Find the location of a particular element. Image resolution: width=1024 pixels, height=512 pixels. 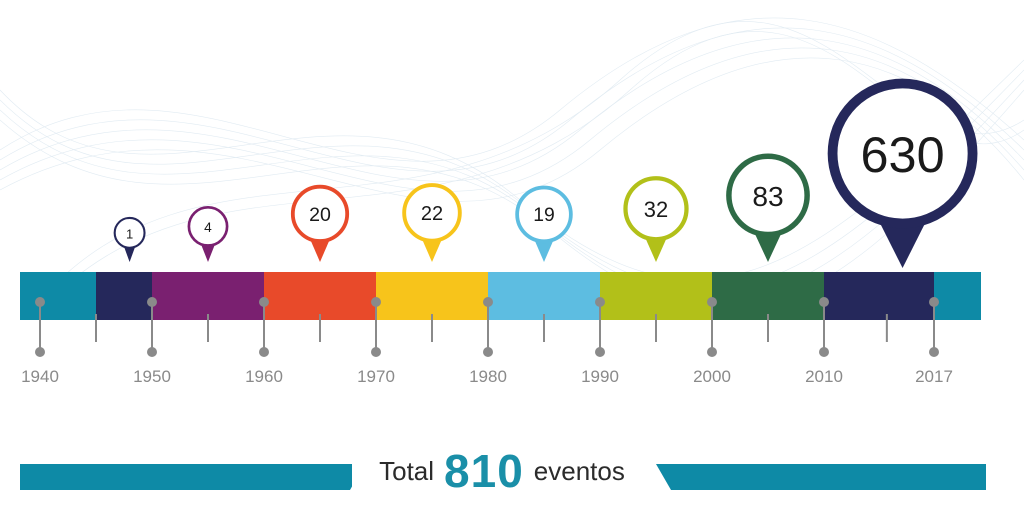

event-pin: 4 is located at coordinates (208, 233).